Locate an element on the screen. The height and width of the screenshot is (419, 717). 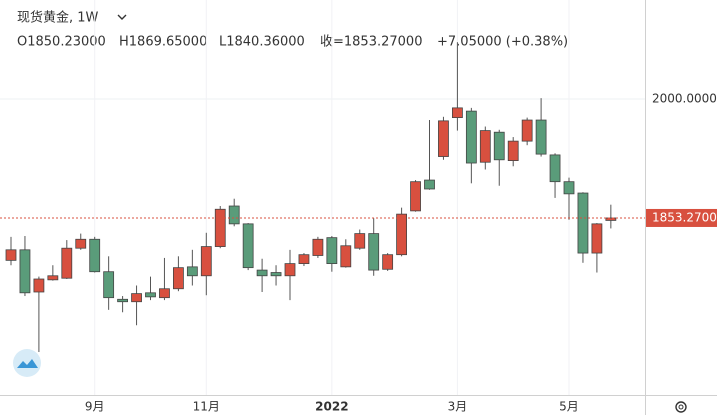
ohlc-change: +7.05000 (+0.38%) is located at coordinates (502, 42).